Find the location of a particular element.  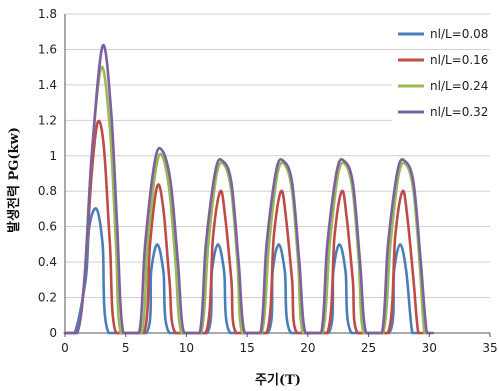

legend-label: nl/L=0.08 is located at coordinates (459, 34).